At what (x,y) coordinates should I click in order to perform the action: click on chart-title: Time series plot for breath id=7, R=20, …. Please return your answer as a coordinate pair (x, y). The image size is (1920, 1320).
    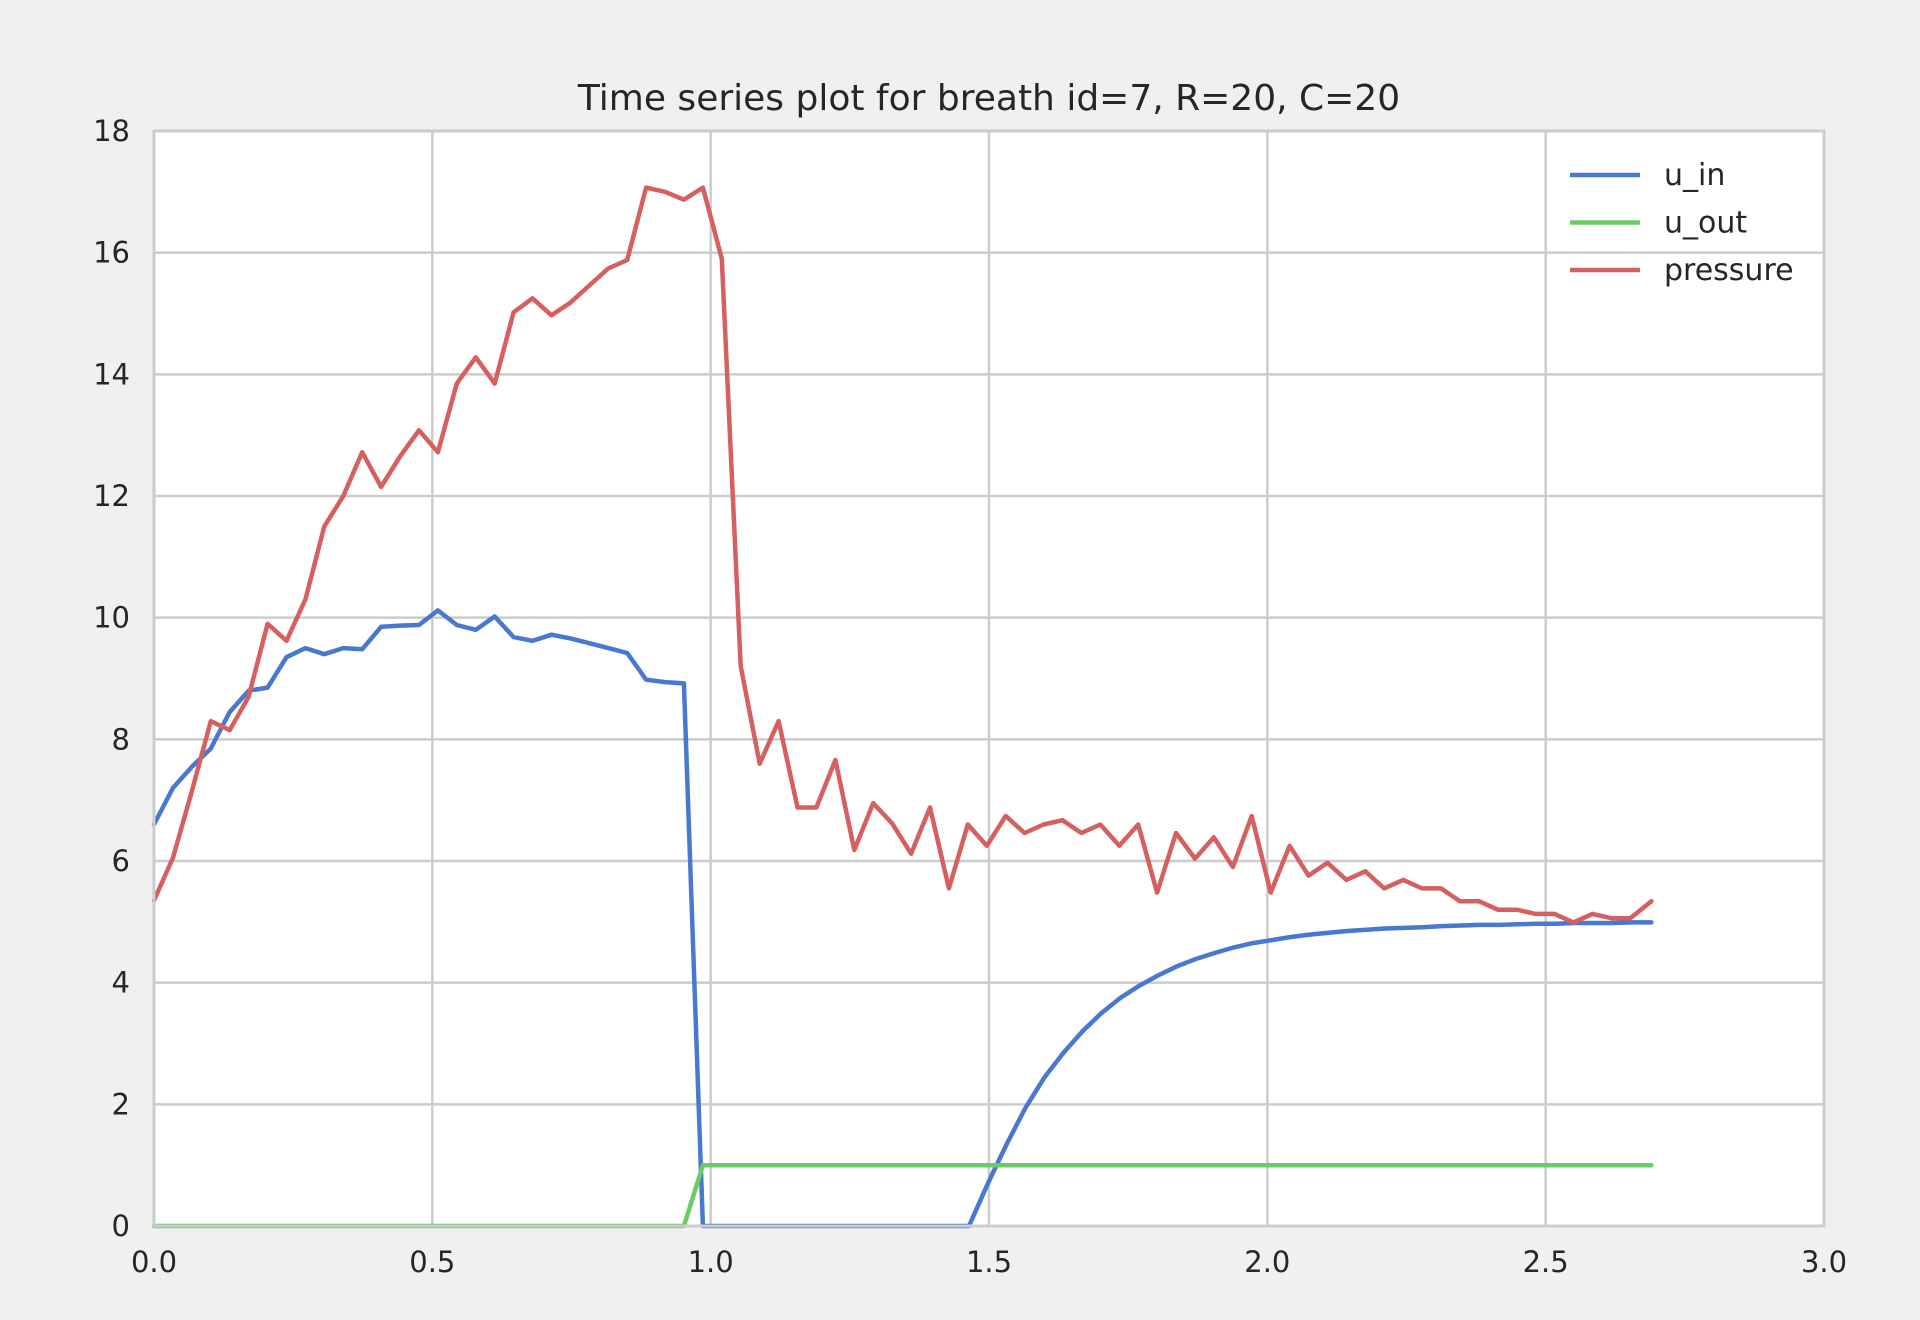
    Looking at the image, I should click on (988, 98).